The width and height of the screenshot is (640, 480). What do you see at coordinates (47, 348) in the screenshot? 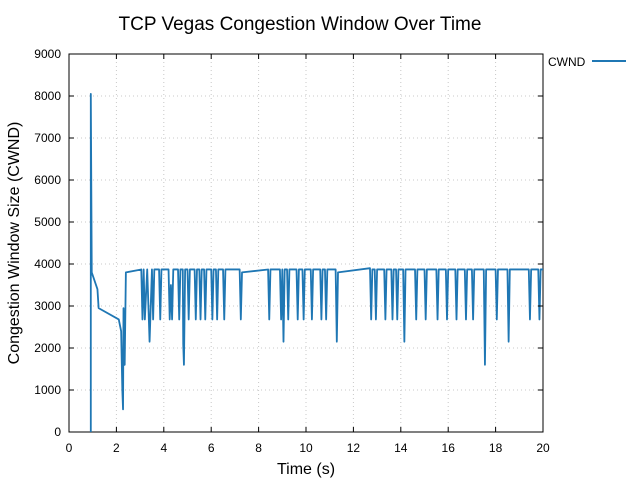
I see `y-tick-label: 2000` at bounding box center [47, 348].